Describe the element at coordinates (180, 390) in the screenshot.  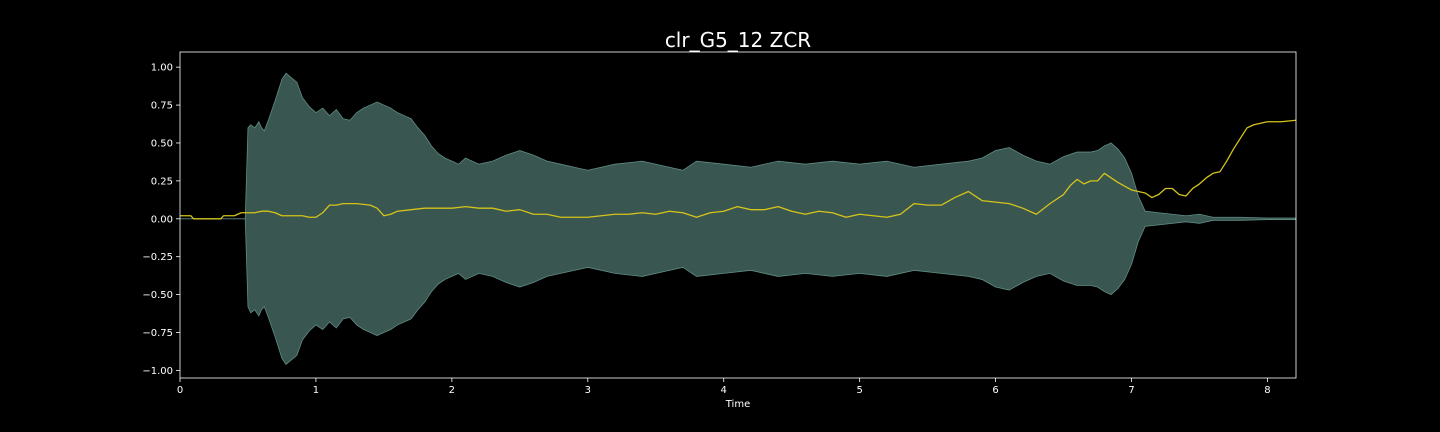
I see `x-tick-label: 0` at that location.